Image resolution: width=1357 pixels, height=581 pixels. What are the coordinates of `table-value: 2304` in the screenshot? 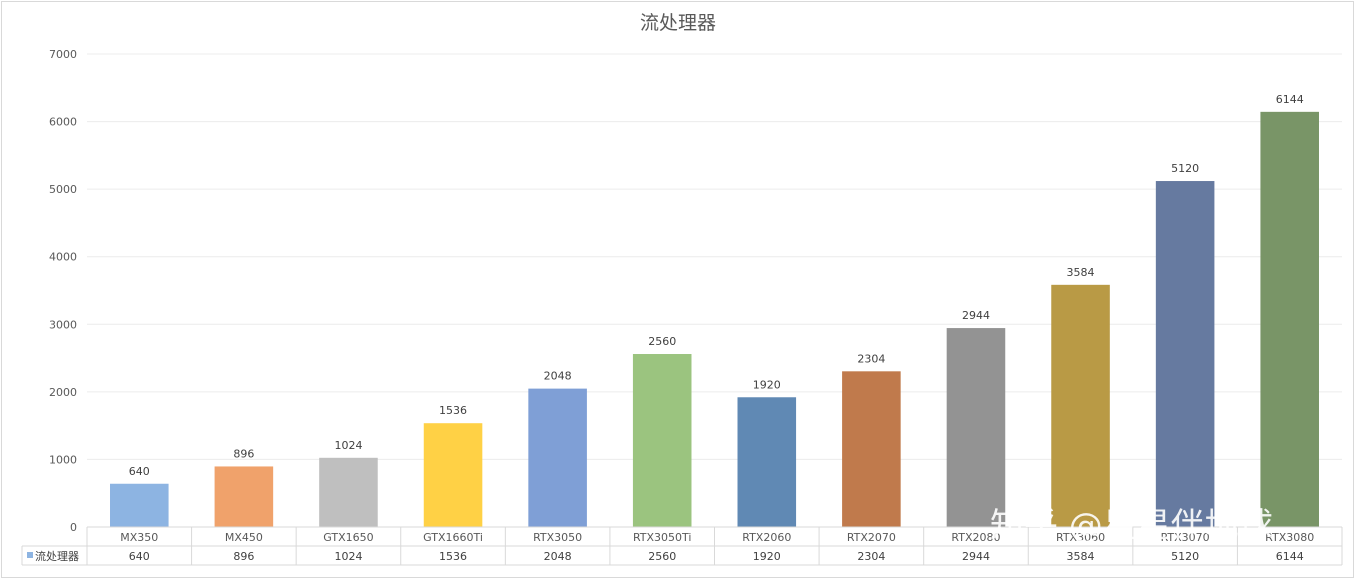 It's located at (871, 556).